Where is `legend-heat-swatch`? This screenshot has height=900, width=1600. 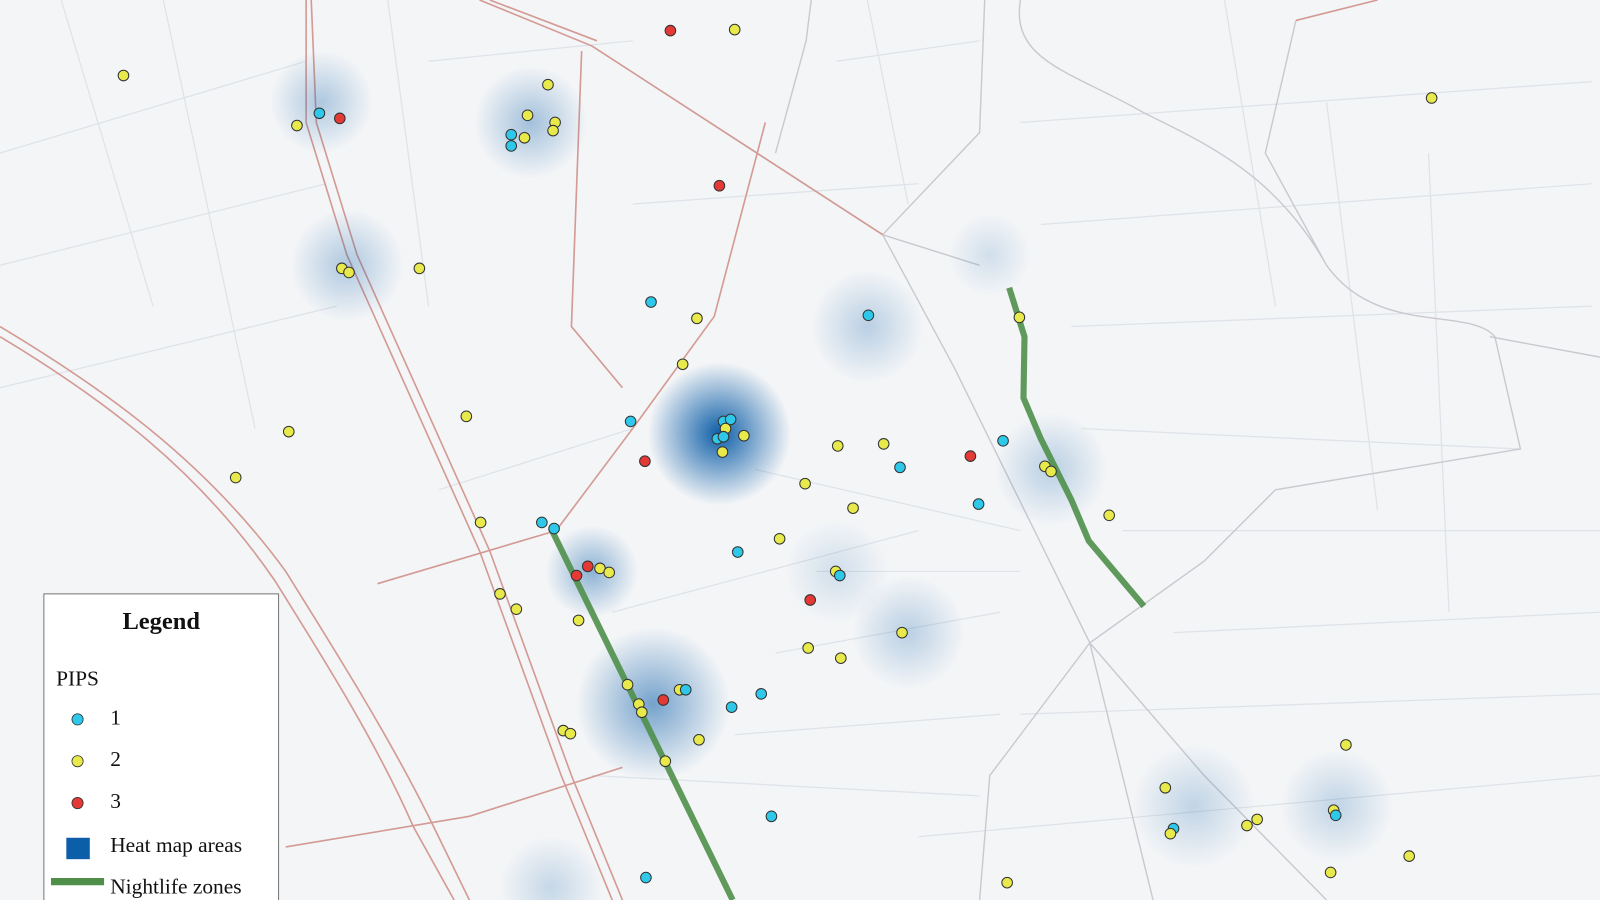 legend-heat-swatch is located at coordinates (78, 848).